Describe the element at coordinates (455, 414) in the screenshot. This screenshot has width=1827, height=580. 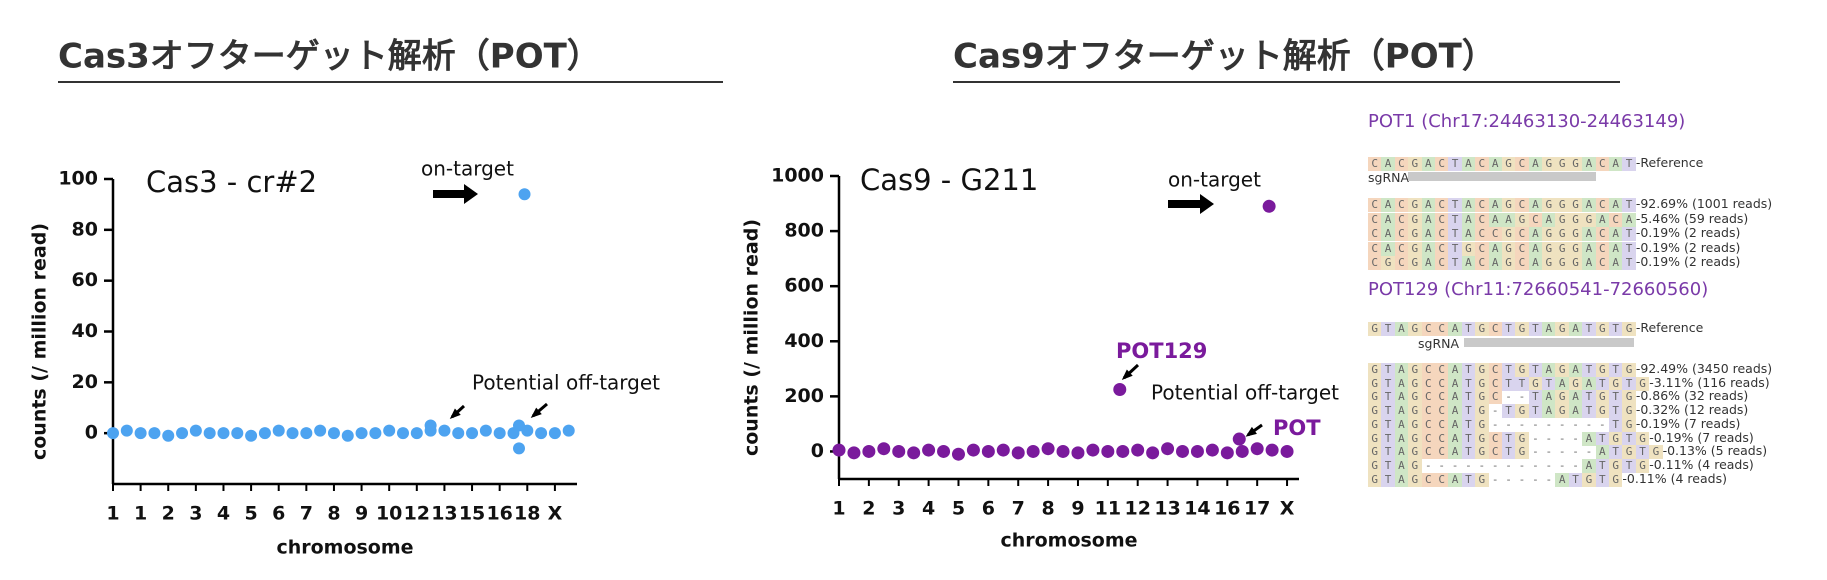
I see `arrow` at that location.